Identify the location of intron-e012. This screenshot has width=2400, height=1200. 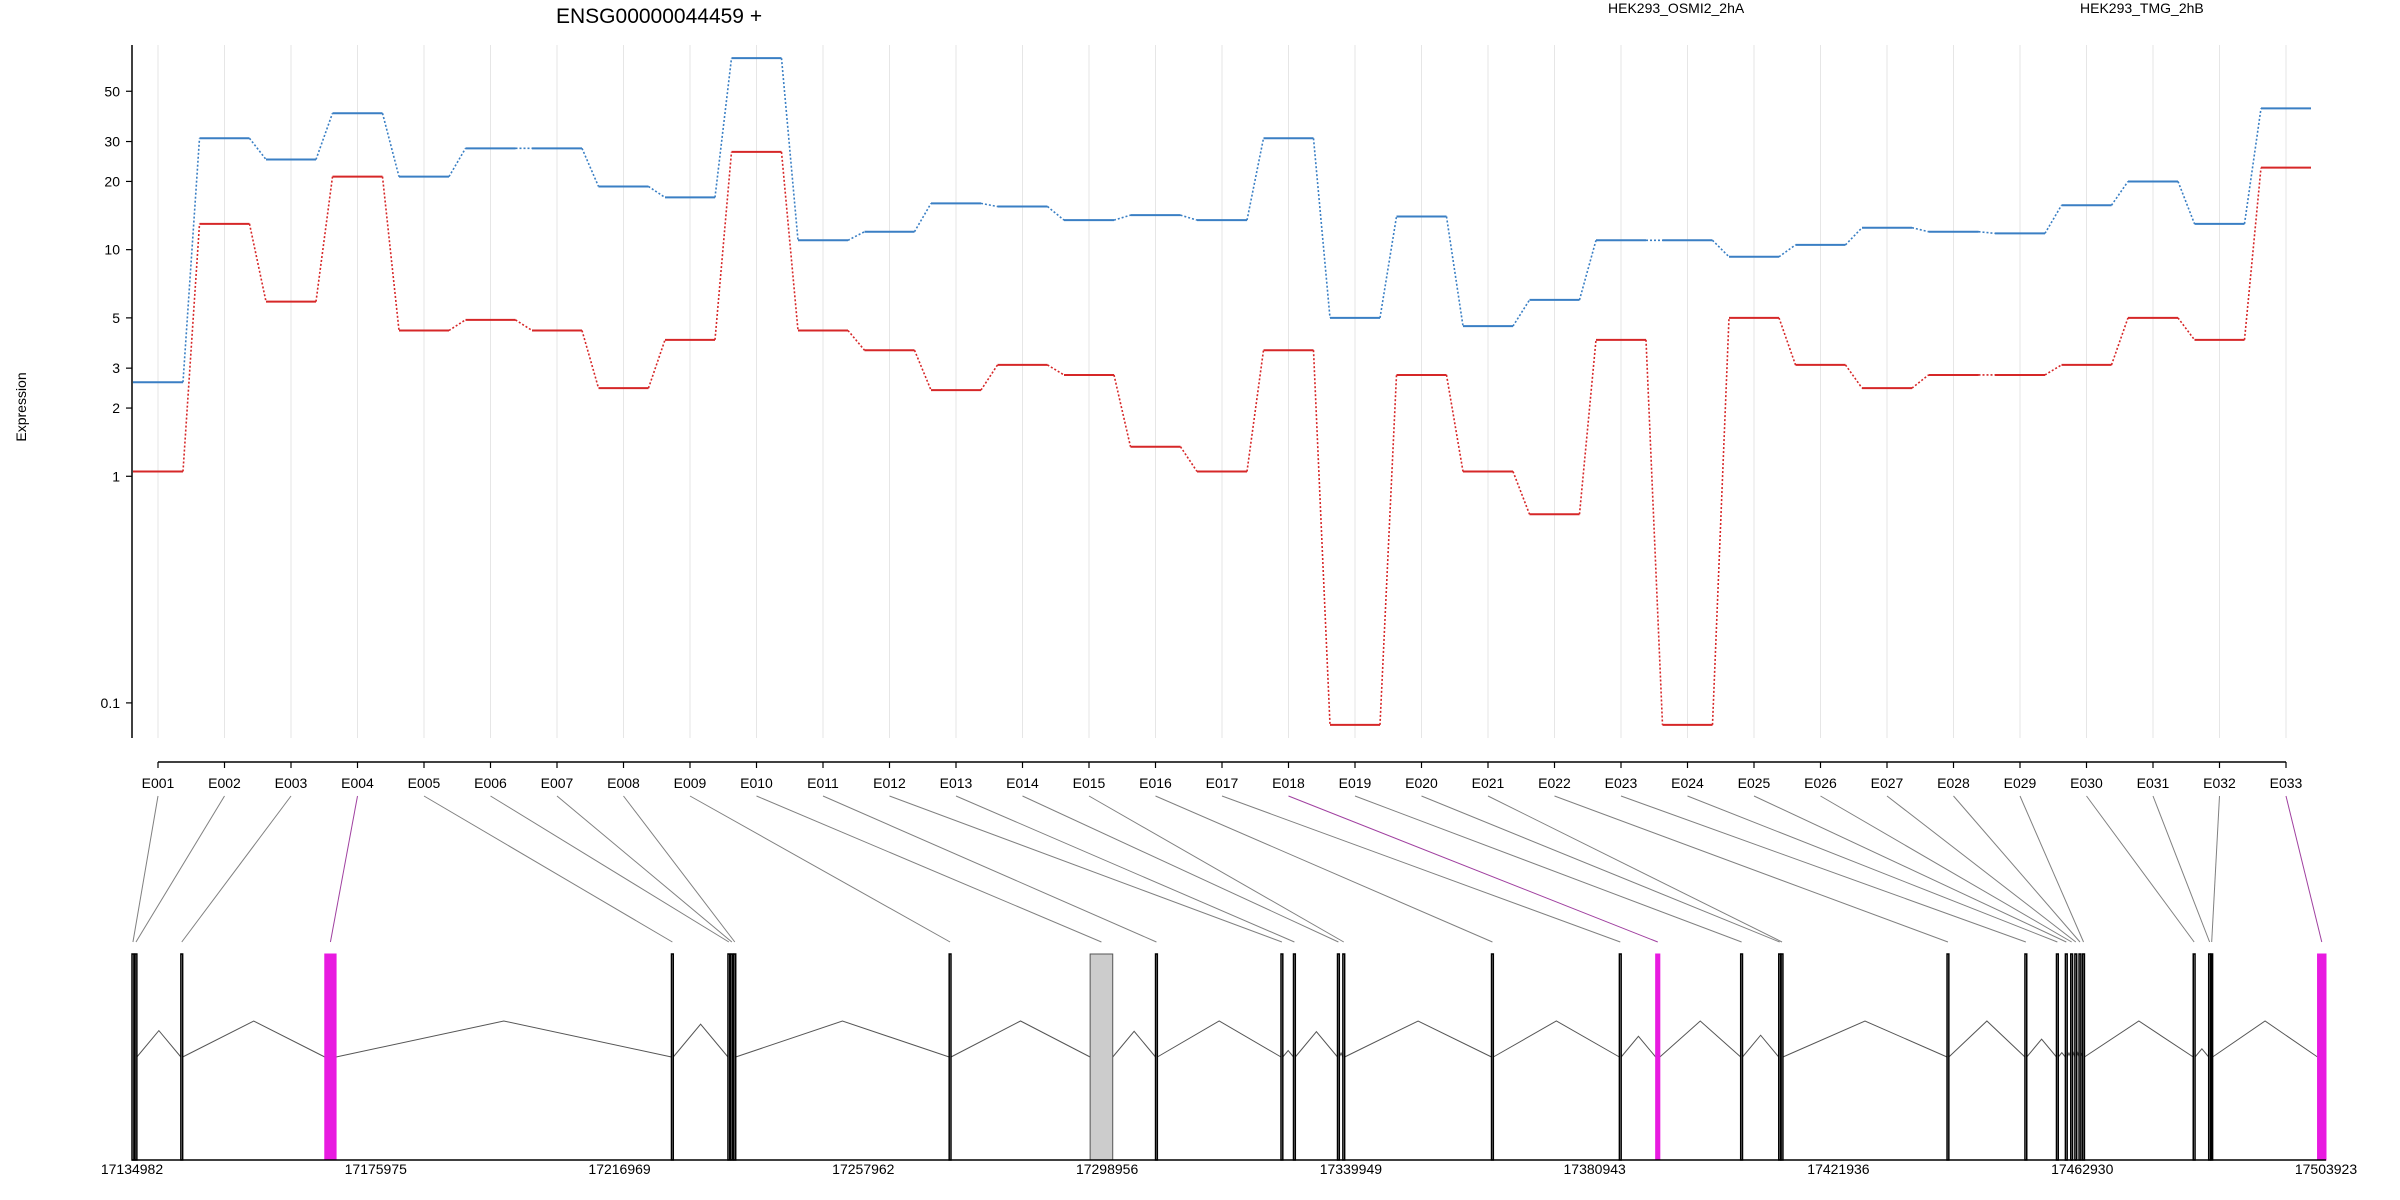
(1288, 1053).